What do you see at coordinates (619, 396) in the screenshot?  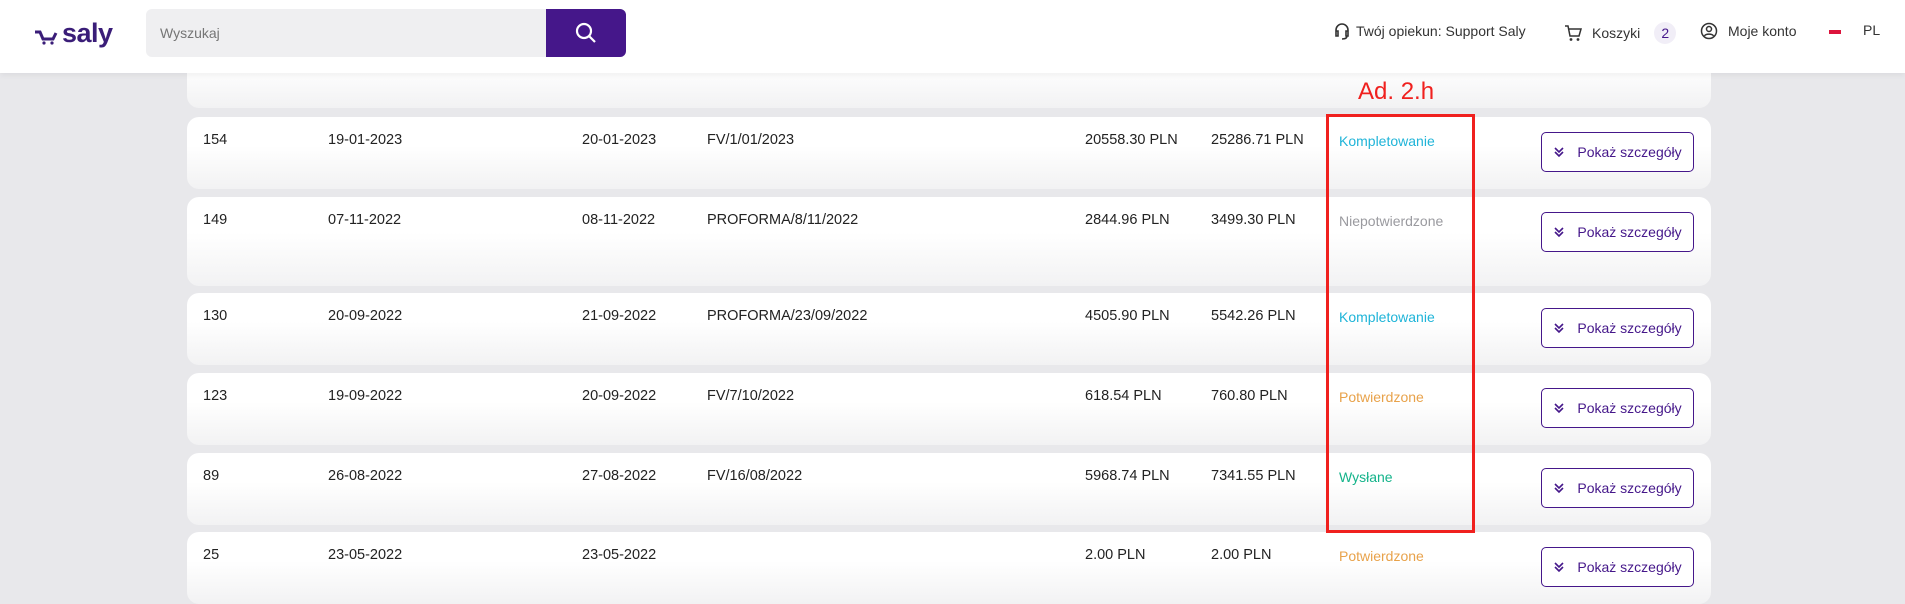 I see `order-date2: 20-09-2022` at bounding box center [619, 396].